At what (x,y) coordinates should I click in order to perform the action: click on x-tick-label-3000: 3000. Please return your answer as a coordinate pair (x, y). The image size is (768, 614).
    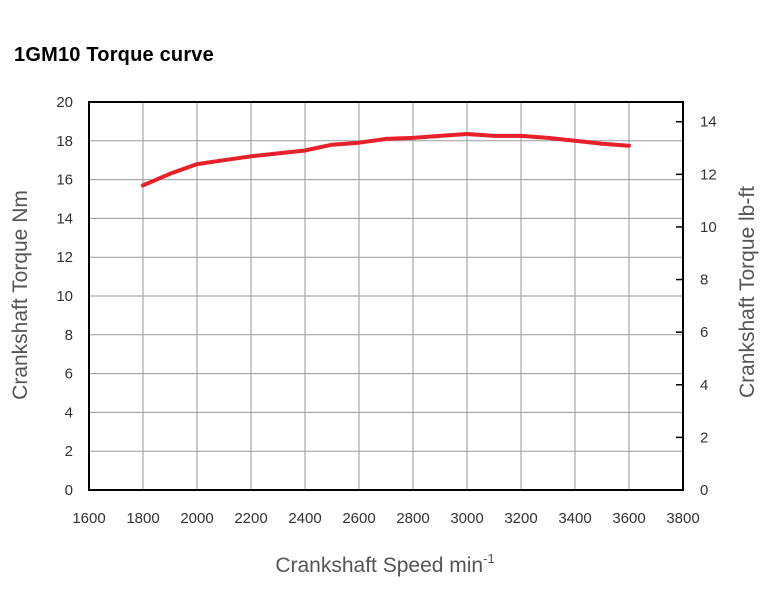
    Looking at the image, I should click on (466, 518).